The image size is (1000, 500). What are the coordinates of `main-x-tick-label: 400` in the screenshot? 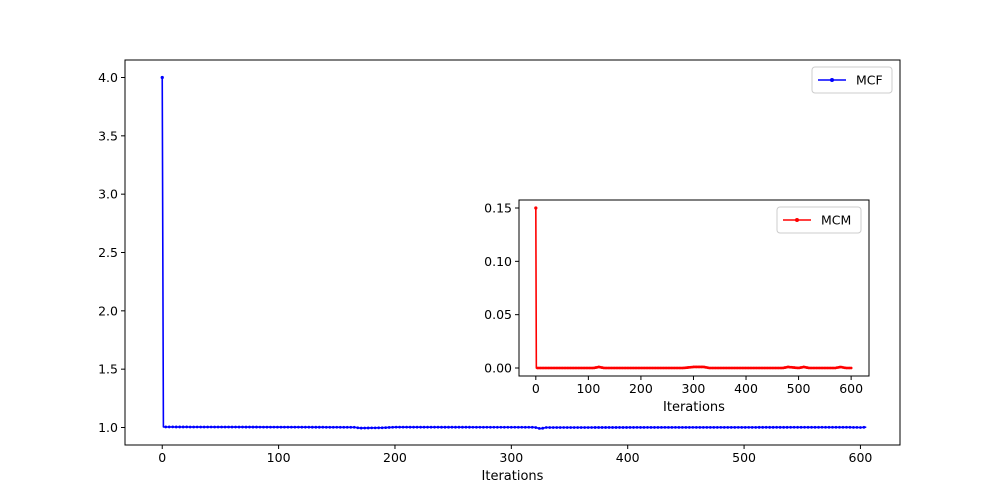 It's located at (628, 457).